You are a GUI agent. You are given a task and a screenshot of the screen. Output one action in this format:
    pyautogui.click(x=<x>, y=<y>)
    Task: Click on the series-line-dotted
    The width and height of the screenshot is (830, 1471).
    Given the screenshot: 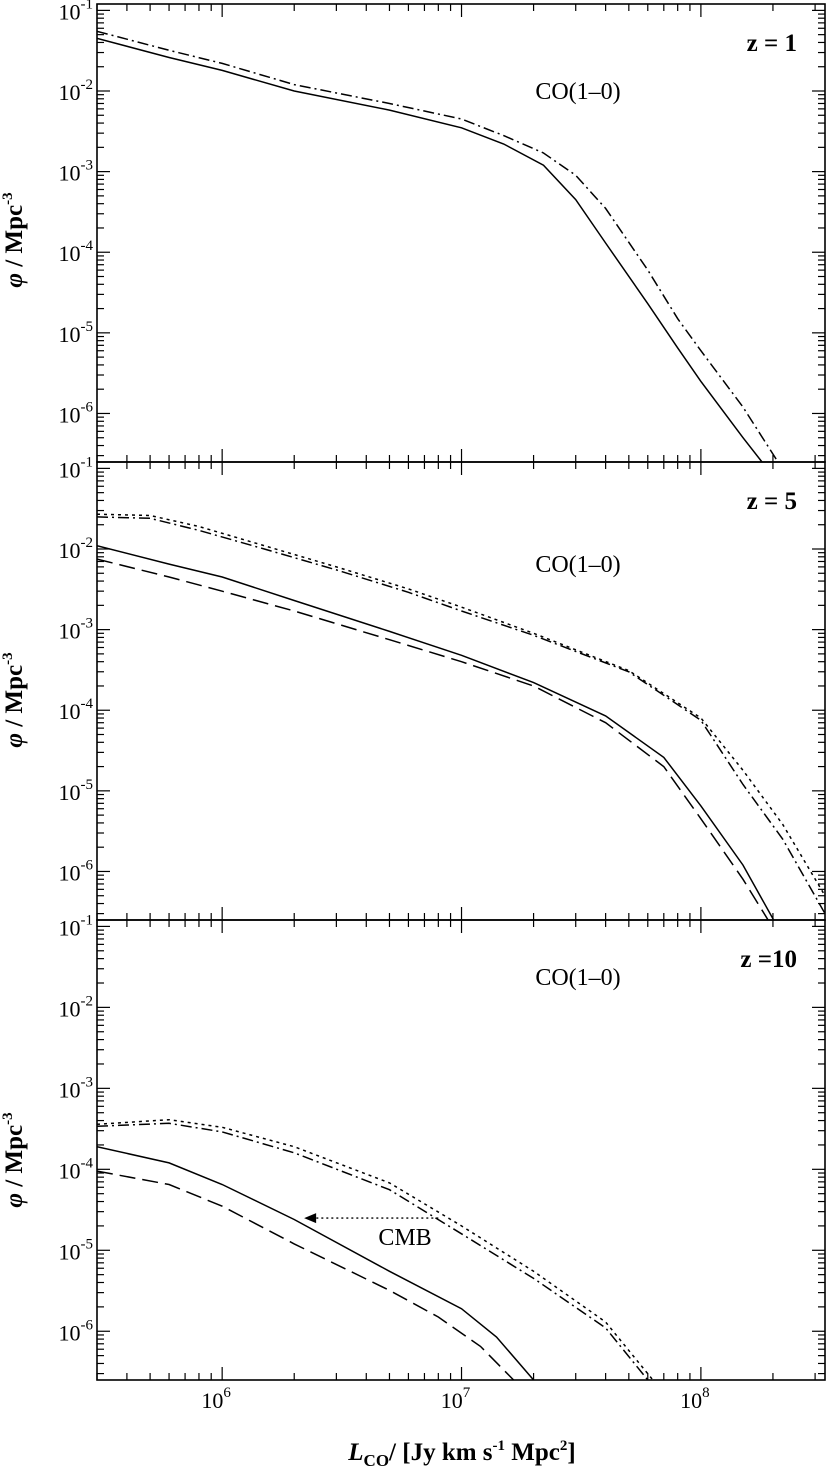 What is the action you would take?
    pyautogui.click(x=375, y=1249)
    